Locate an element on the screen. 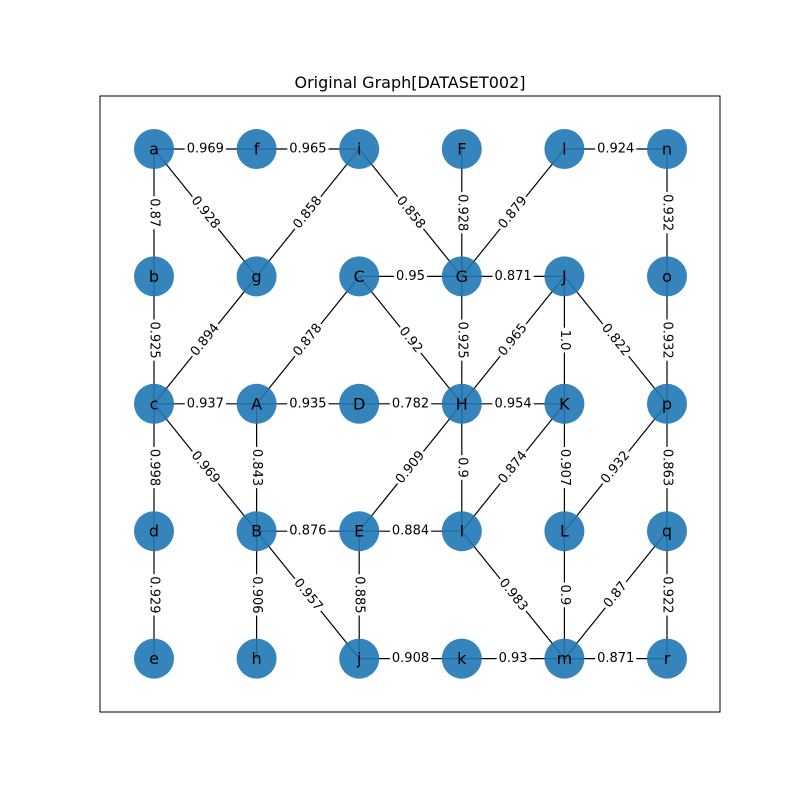 This screenshot has width=800, height=800. edge-weight-label: 0.935 is located at coordinates (307, 403).